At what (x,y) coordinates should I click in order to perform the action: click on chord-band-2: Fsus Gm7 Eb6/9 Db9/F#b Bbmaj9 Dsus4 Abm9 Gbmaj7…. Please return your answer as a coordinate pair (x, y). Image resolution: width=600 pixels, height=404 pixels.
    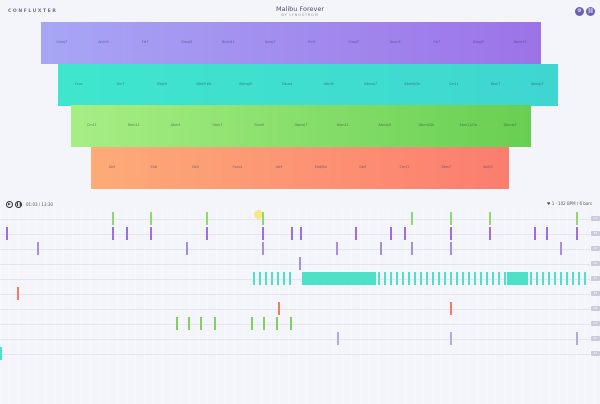
    Looking at the image, I should click on (308, 85).